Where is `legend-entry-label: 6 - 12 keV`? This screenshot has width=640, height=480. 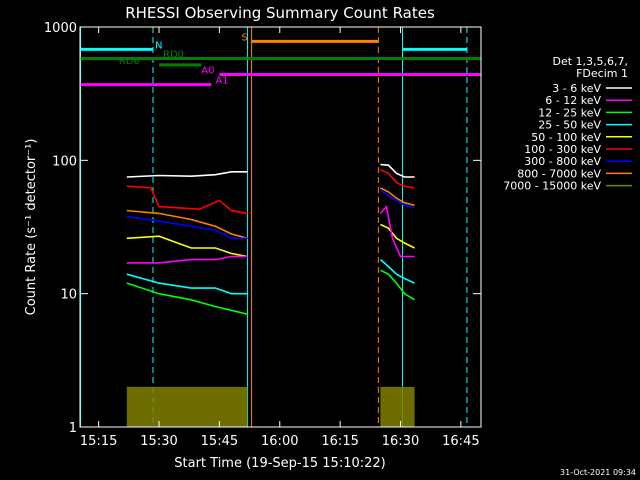 legend-entry-label: 6 - 12 keV is located at coordinates (573, 100).